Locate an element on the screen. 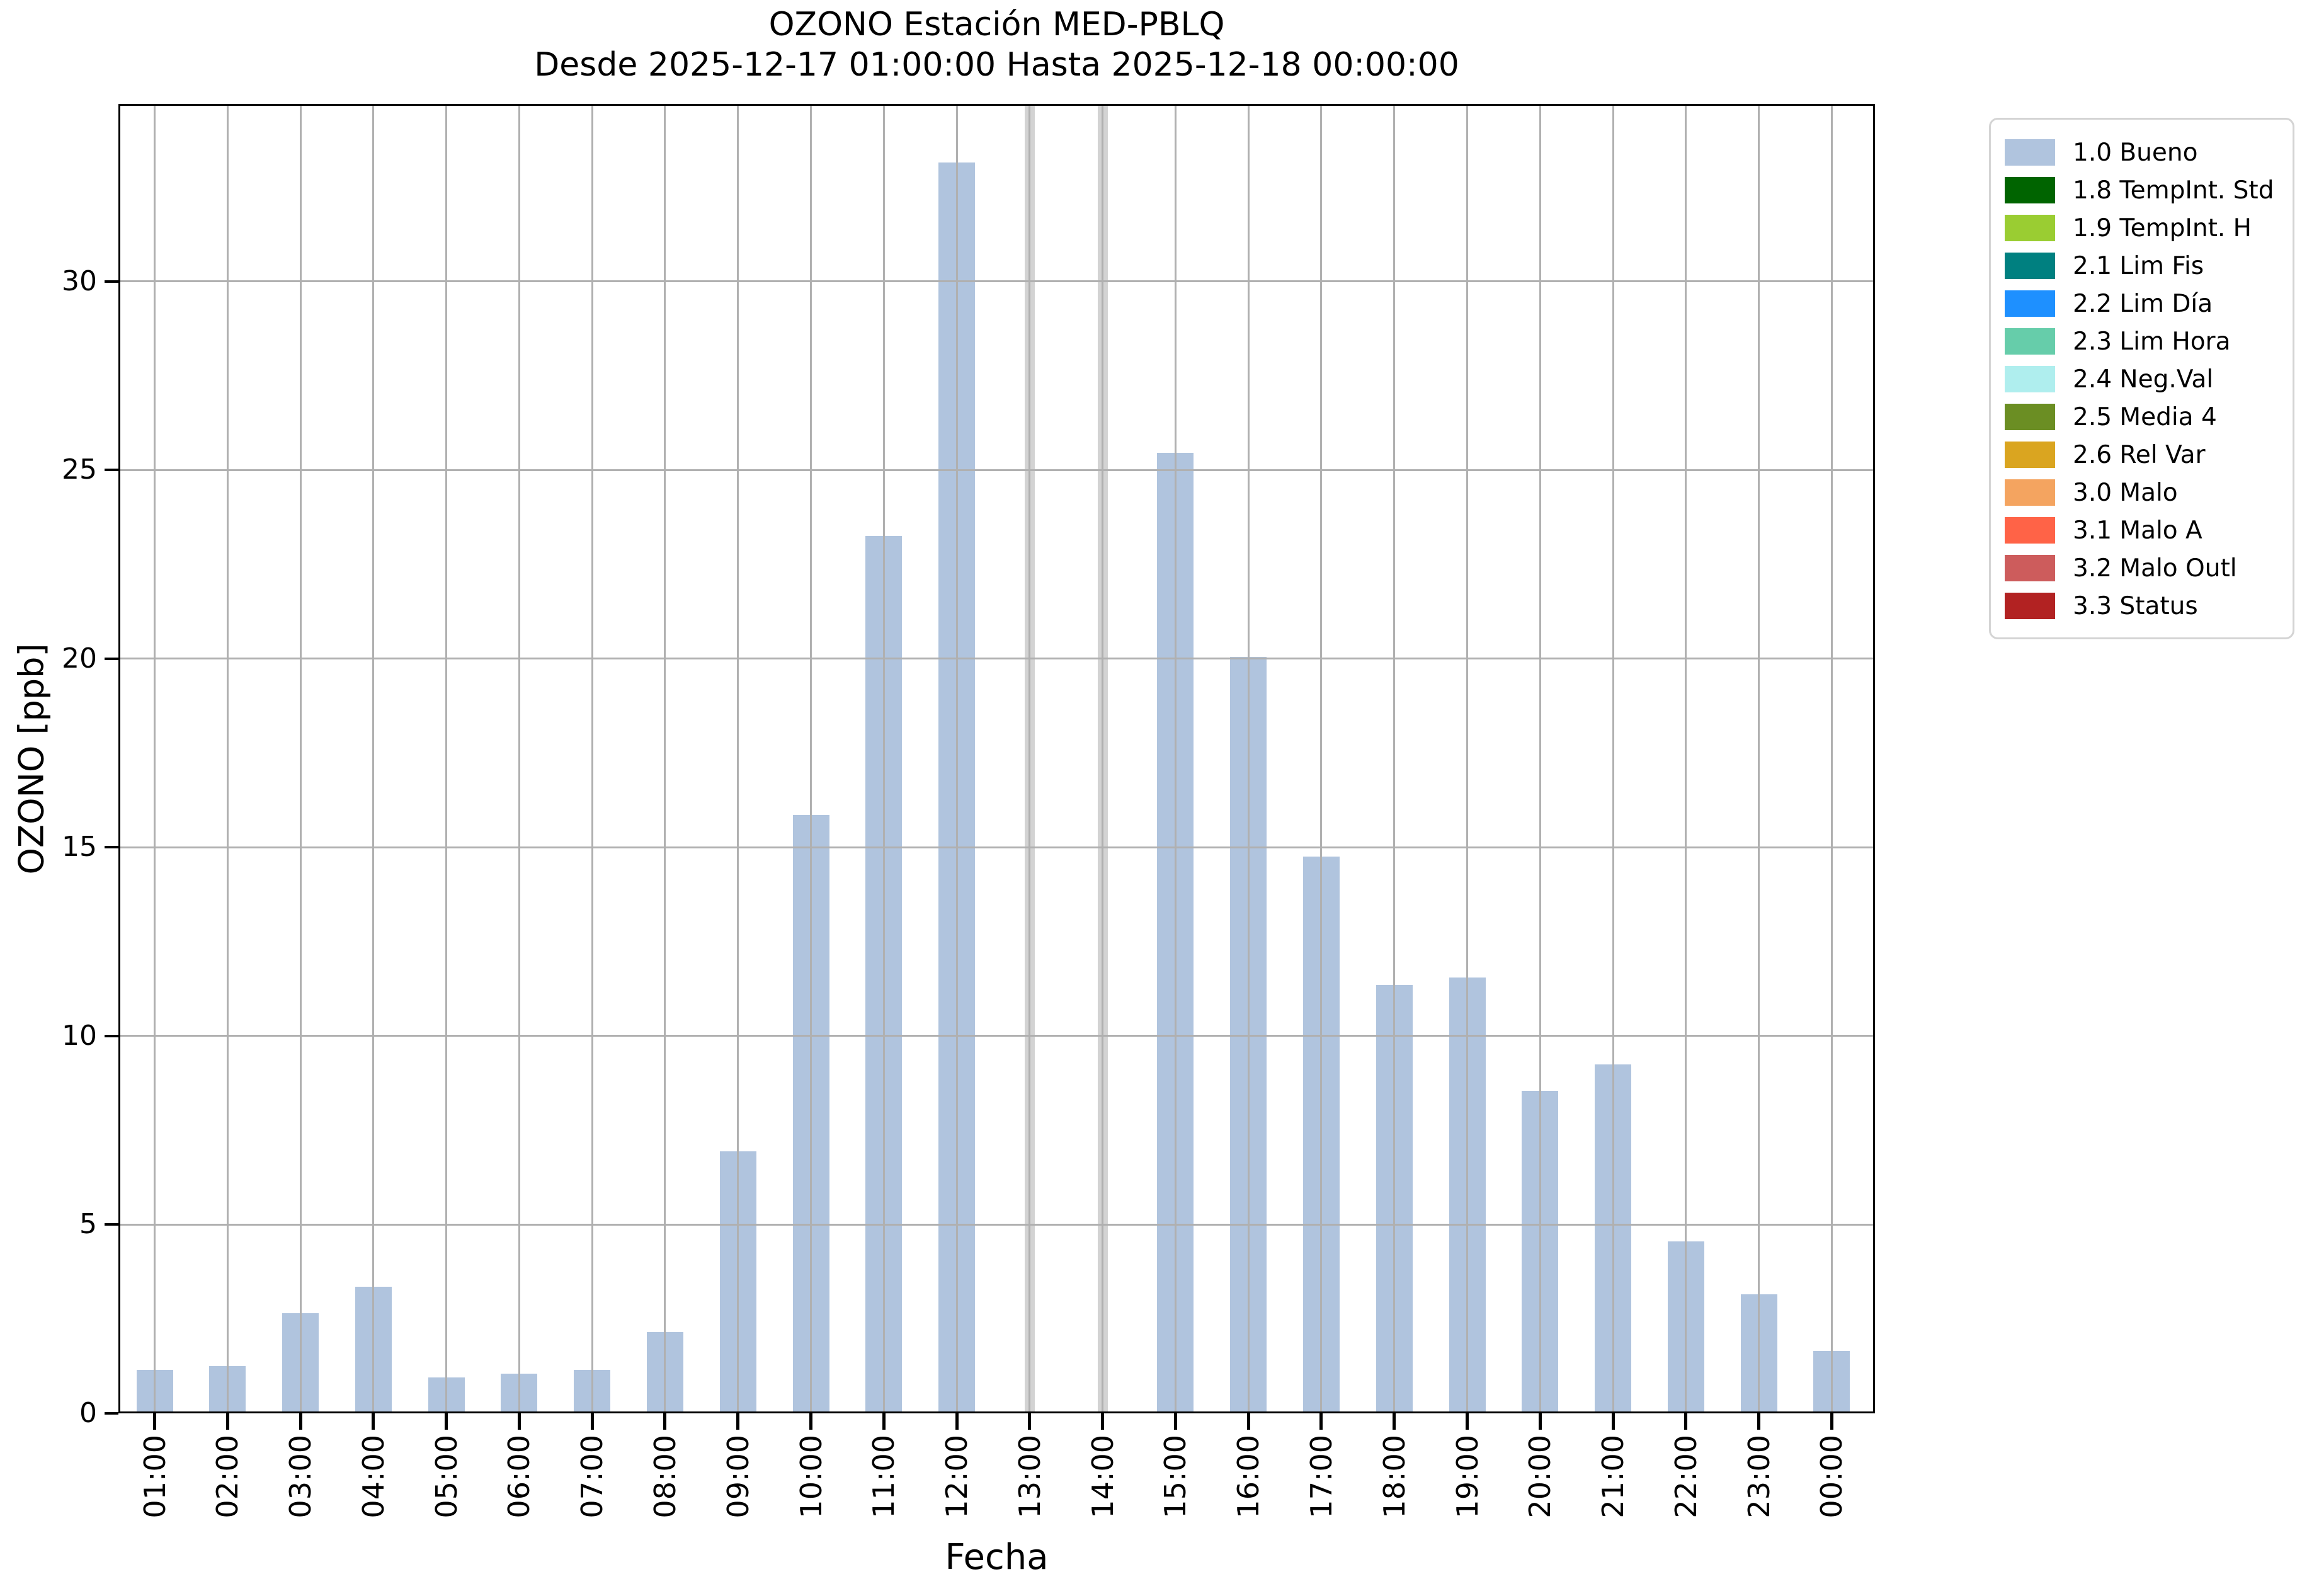  legend-item: 2.2 Lim Día is located at coordinates (2142, 303).